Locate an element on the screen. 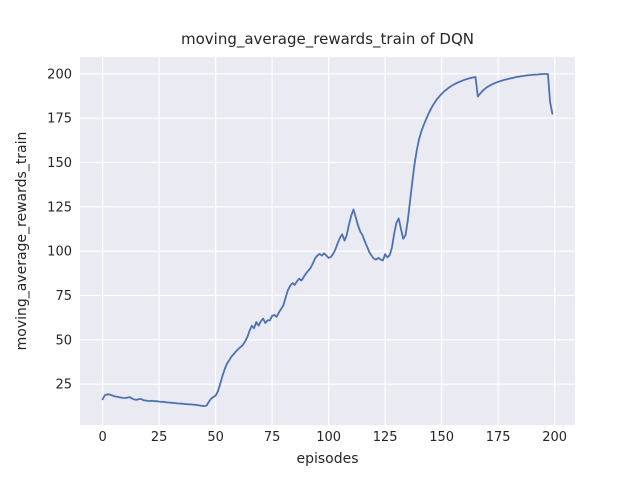 This screenshot has height=480, width=640. y-tick-label: 75 is located at coordinates (63, 296).